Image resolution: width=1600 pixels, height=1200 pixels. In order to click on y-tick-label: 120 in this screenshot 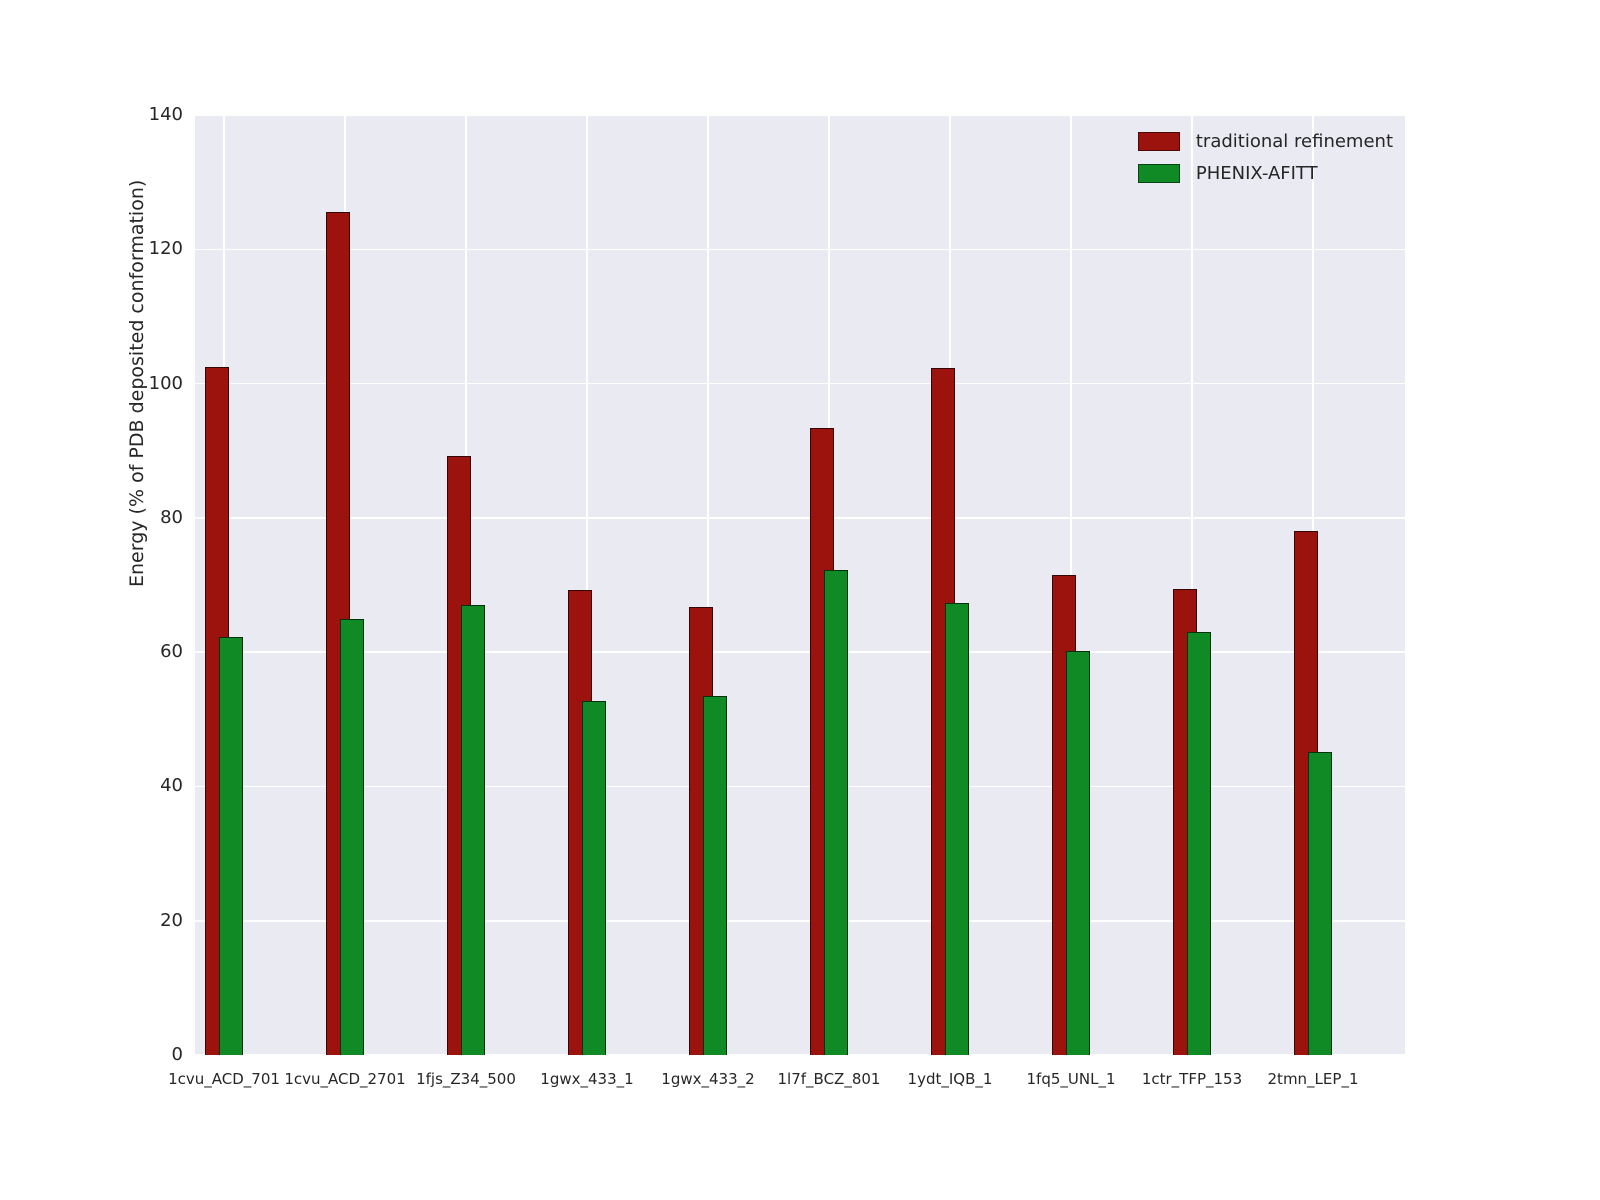, I will do `click(165, 249)`.